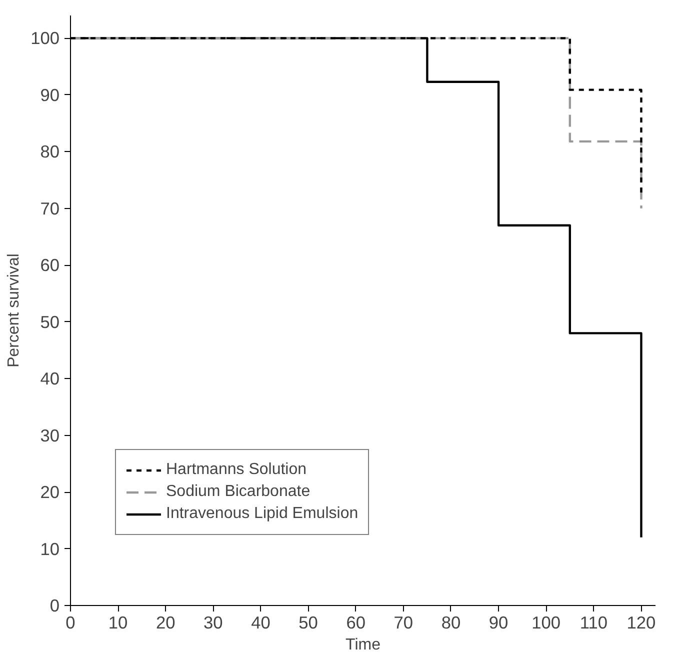 This screenshot has height=670, width=677. Describe the element at coordinates (641, 622) in the screenshot. I see `x-tick-label: 120` at that location.